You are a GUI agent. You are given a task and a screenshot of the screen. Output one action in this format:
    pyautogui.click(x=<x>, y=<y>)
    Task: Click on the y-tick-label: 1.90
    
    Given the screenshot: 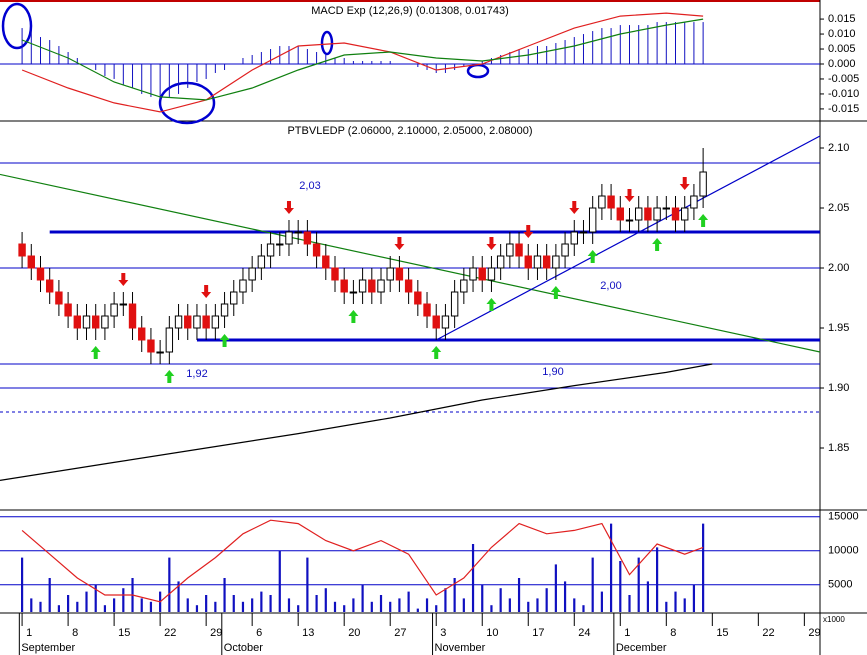 What is the action you would take?
    pyautogui.click(x=838, y=388)
    